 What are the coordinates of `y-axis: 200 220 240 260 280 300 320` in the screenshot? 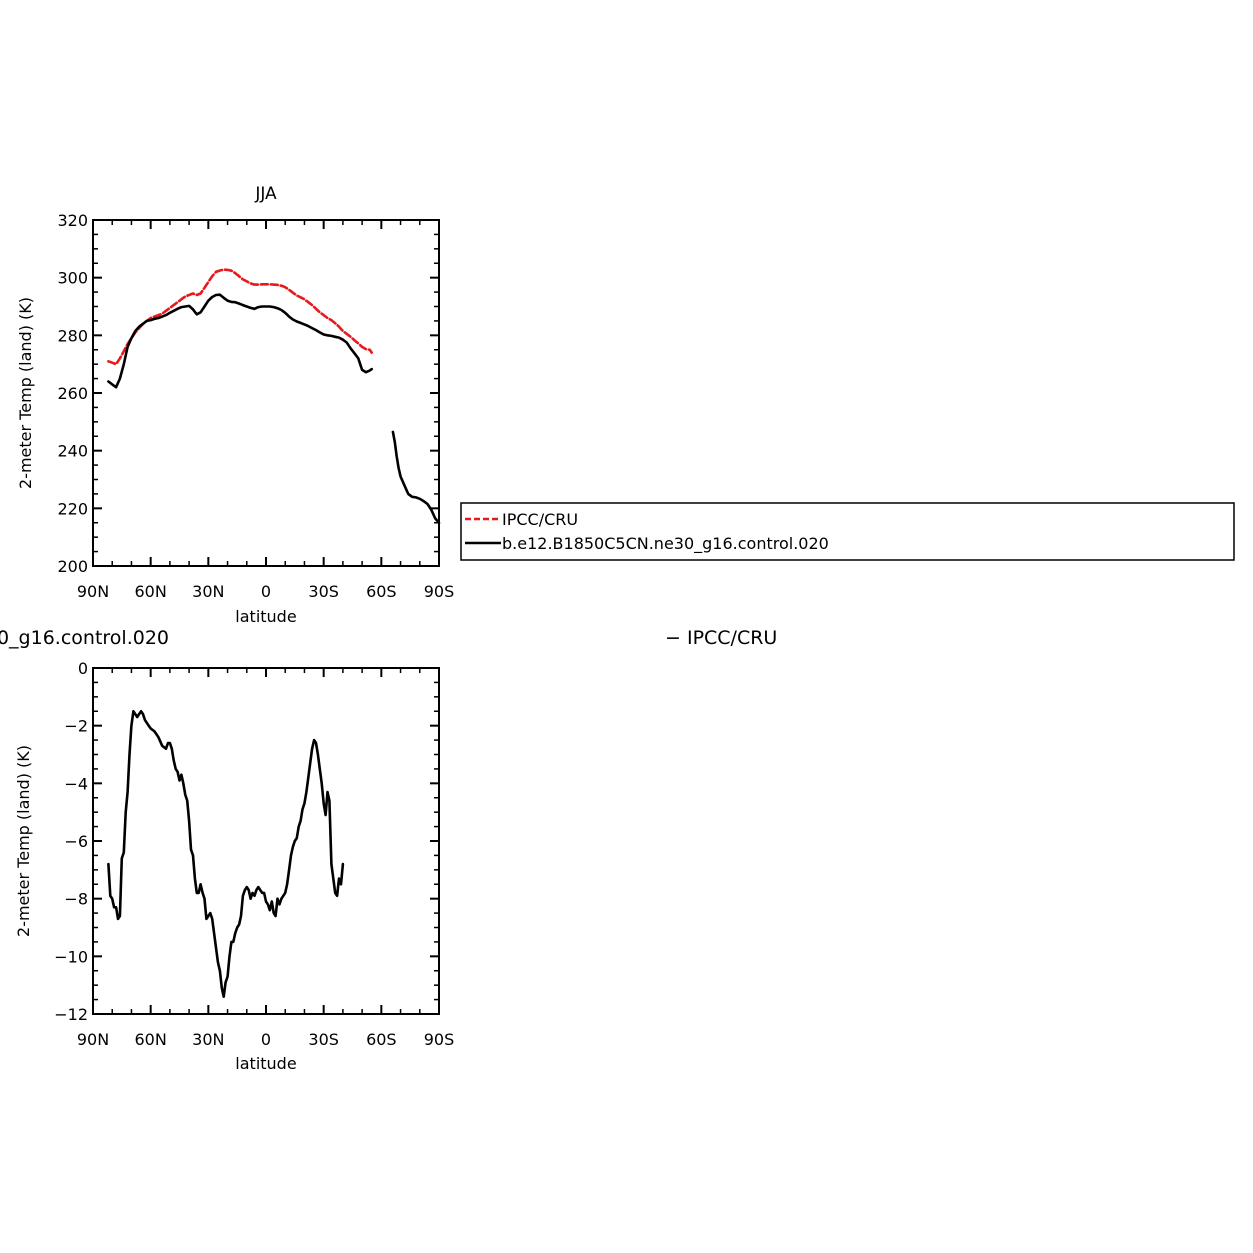 It's located at (248, 393).